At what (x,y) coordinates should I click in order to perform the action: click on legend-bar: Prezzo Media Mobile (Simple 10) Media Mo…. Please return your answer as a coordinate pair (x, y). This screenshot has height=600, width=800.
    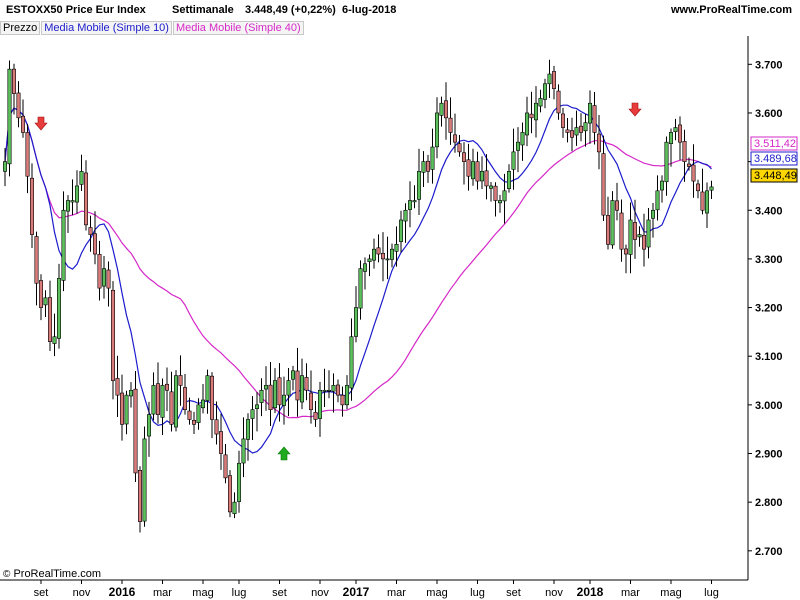
    Looking at the image, I should click on (152, 28).